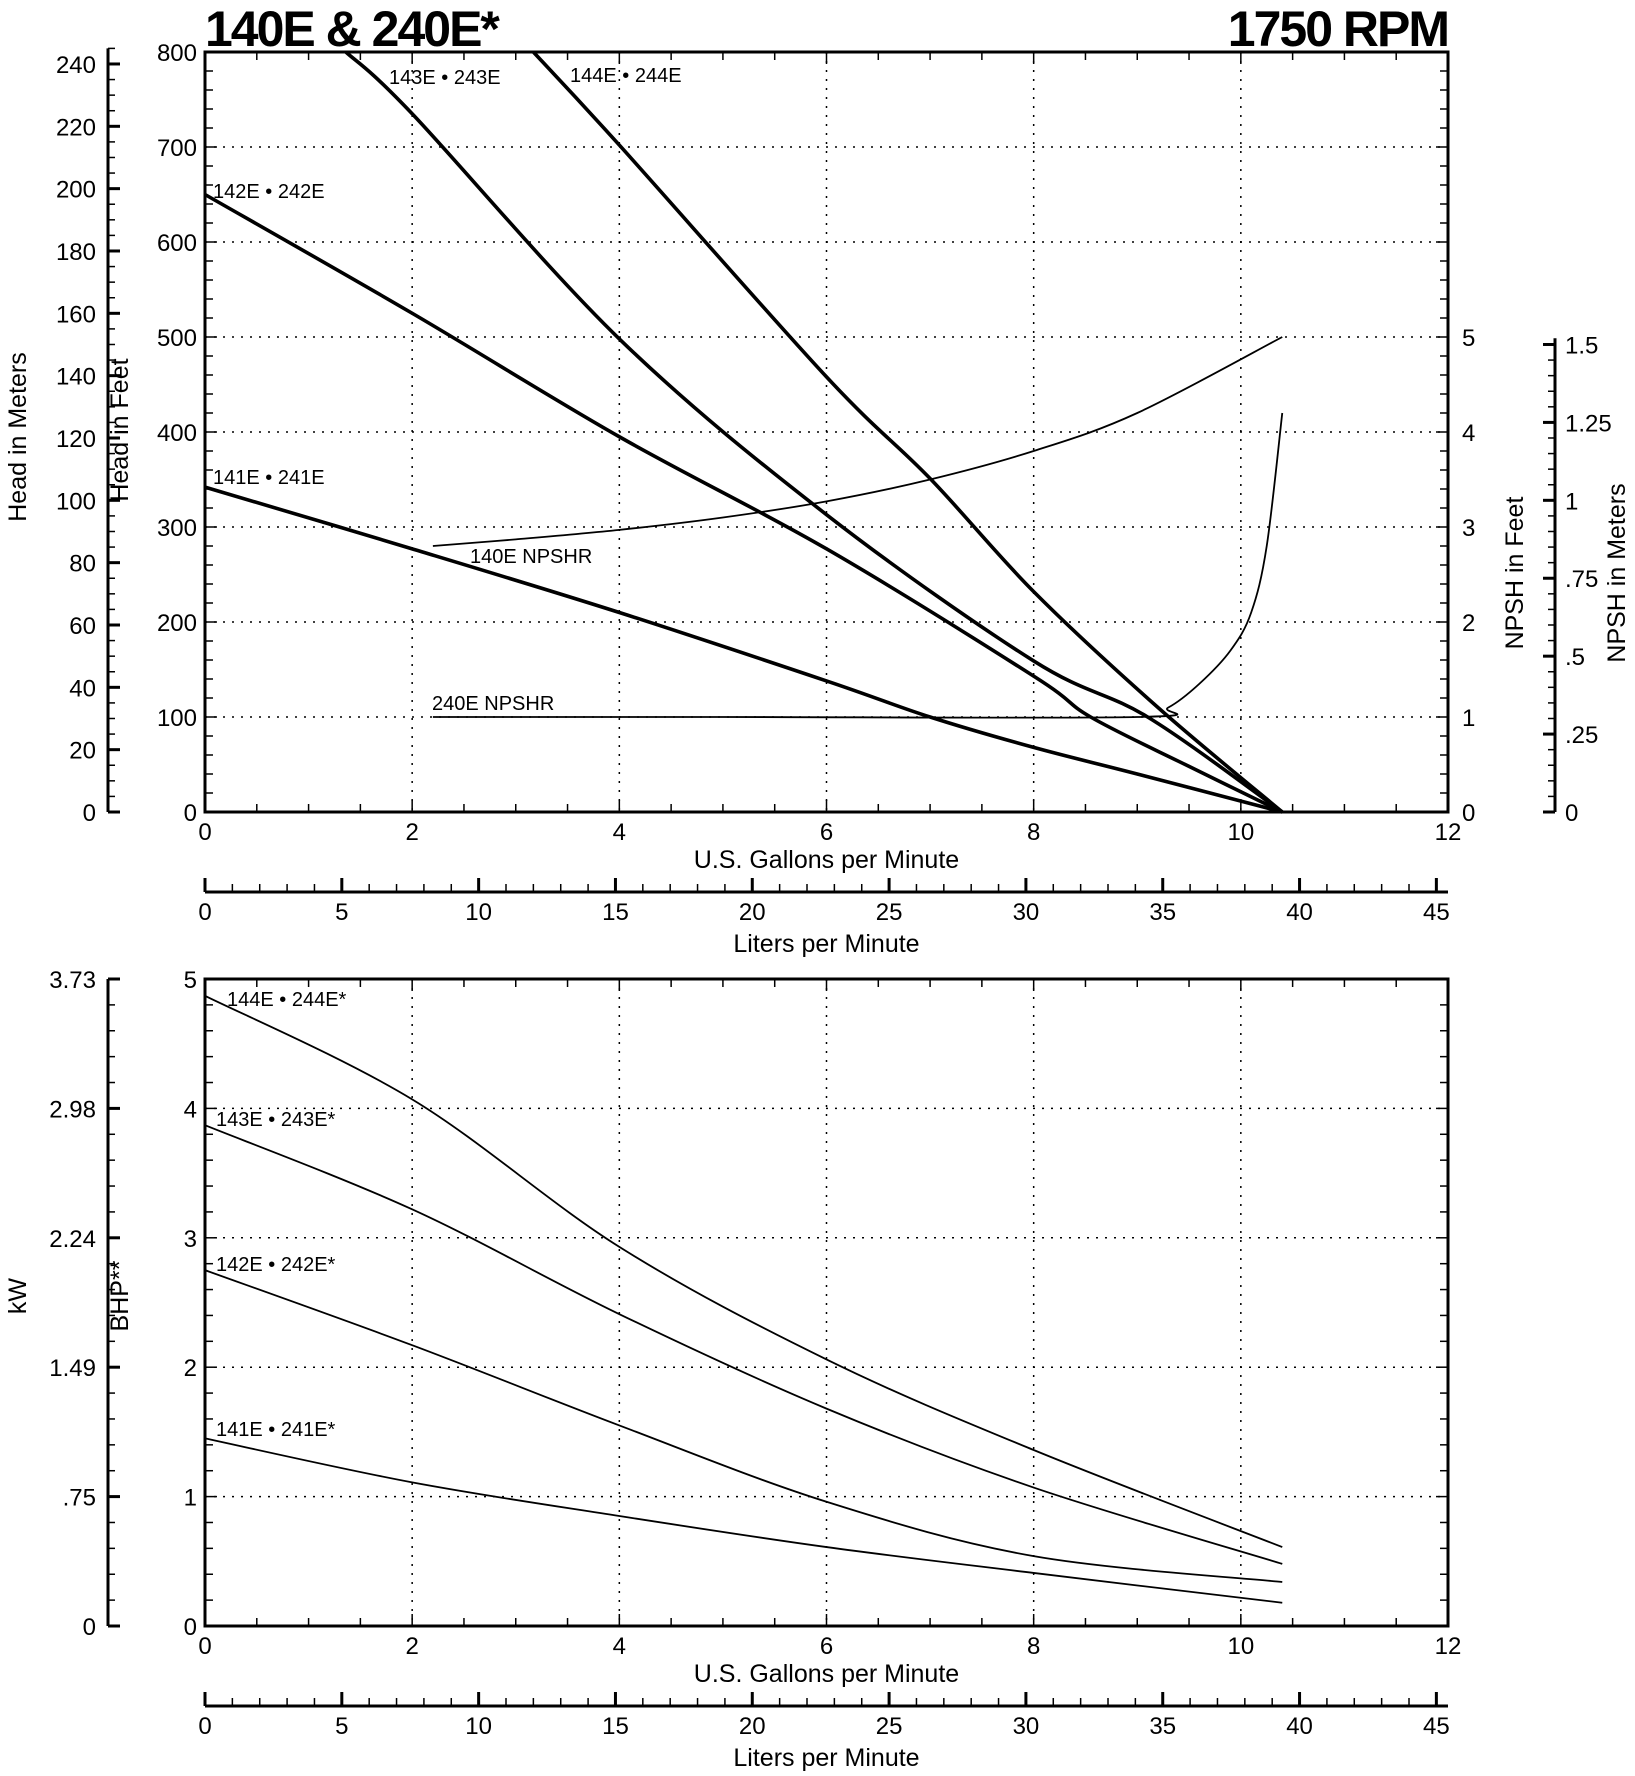 The height and width of the screenshot is (1776, 1635). I want to click on curve-141e-241e, so click(743, 649).